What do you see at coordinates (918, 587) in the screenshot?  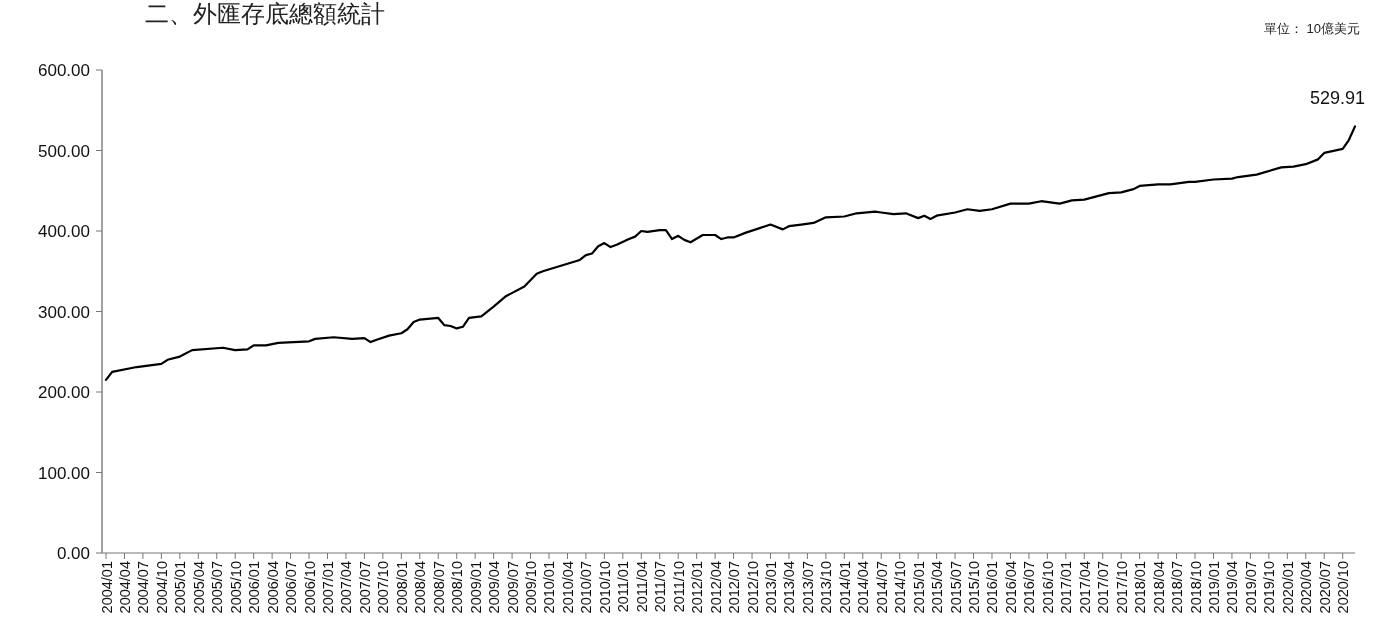 I see `x-tick-label: 2015/01` at bounding box center [918, 587].